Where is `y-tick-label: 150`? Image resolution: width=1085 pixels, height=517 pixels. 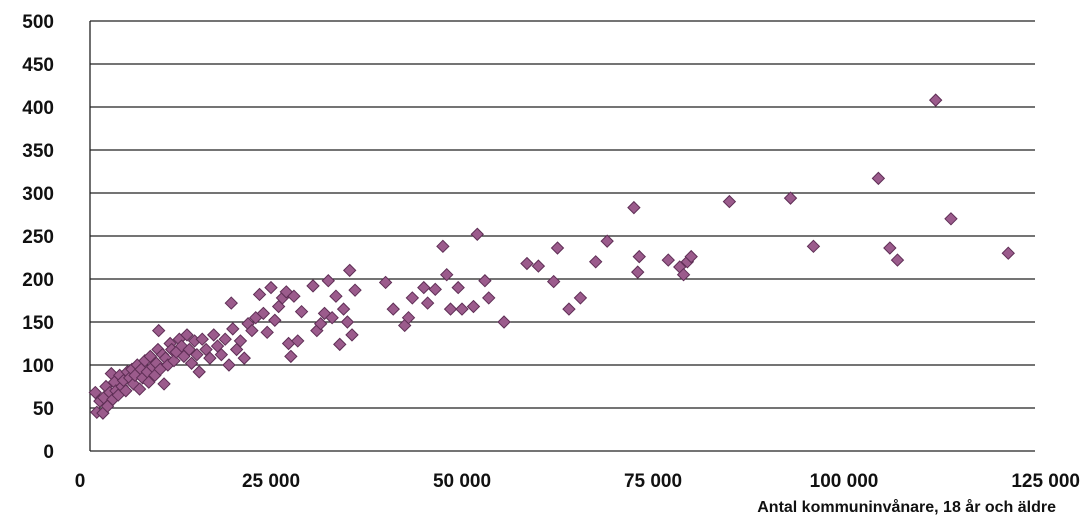 y-tick-label: 150 is located at coordinates (38, 323).